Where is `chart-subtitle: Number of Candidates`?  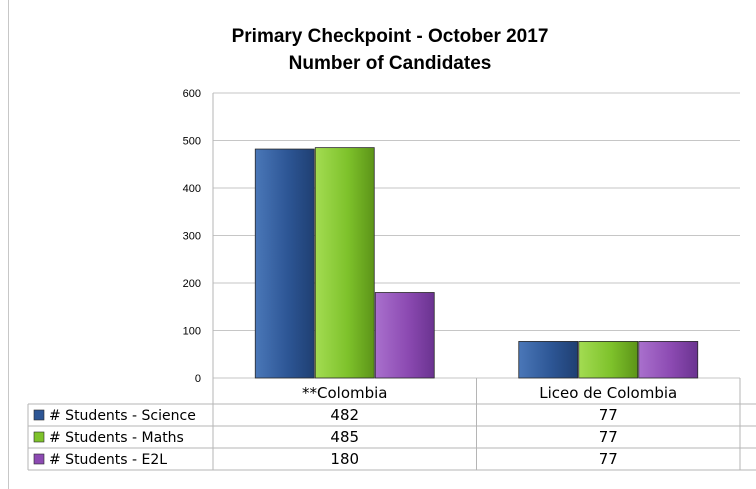 chart-subtitle: Number of Candidates is located at coordinates (390, 63).